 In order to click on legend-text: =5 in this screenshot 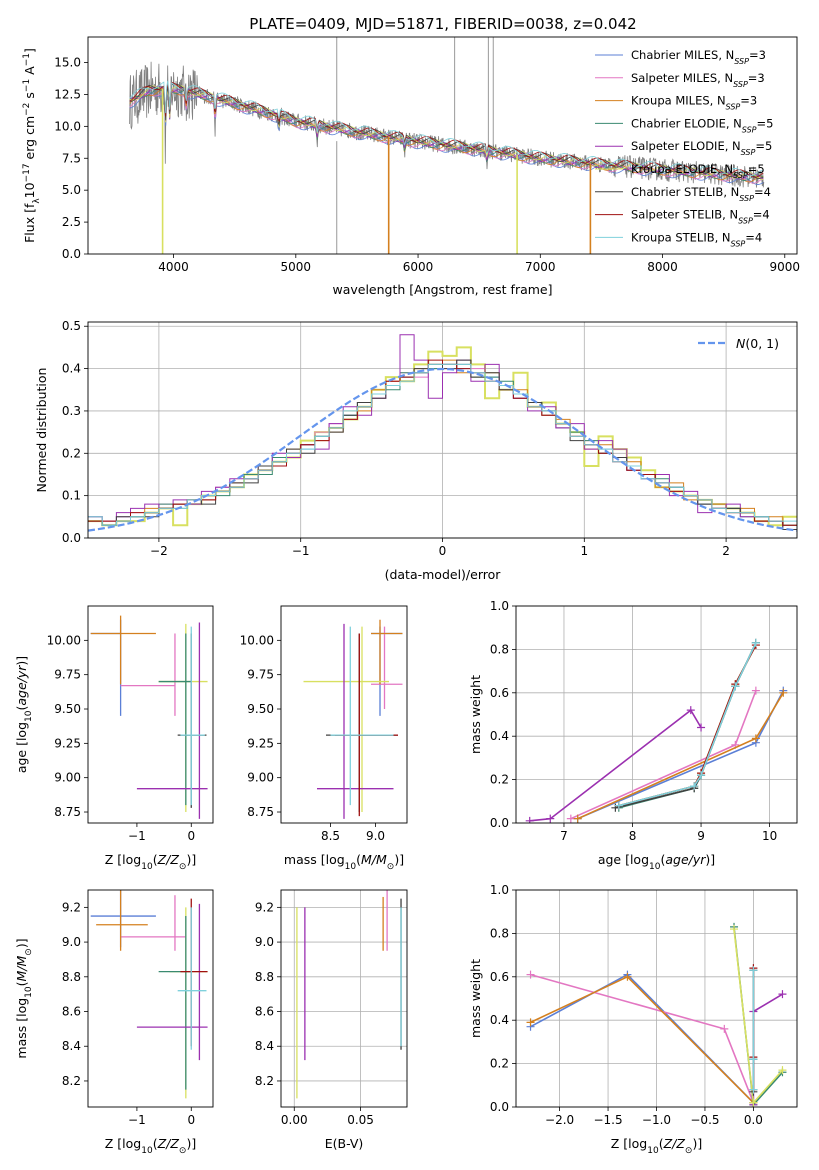, I will do `click(765, 123)`.